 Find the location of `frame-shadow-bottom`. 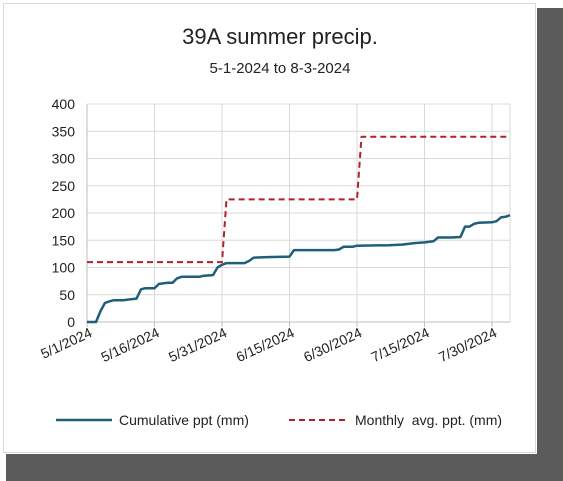

frame-shadow-bottom is located at coordinates (284, 467).